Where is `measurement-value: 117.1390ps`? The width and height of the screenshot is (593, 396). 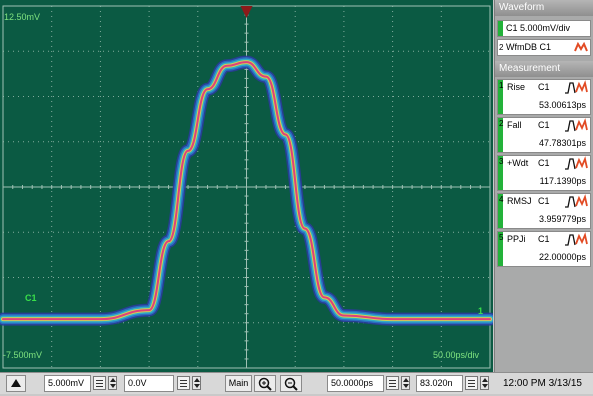 measurement-value: 117.1390ps is located at coordinates (562, 181).